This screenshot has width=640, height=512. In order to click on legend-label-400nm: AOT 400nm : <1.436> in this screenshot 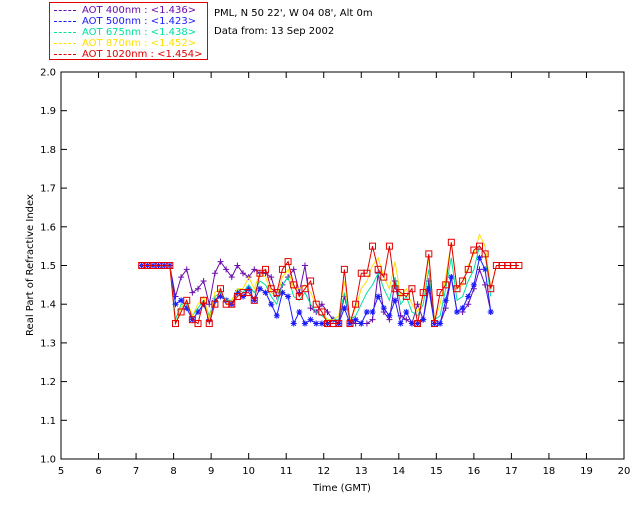, I will do `click(139, 10)`.